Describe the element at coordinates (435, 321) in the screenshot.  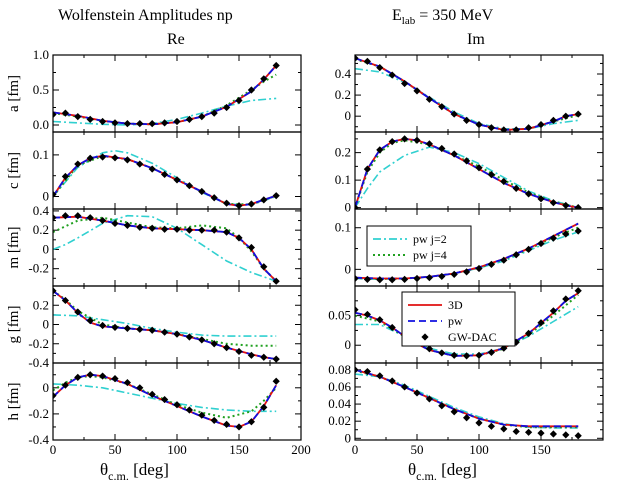
I see `legend-entry-pw: pw` at that location.